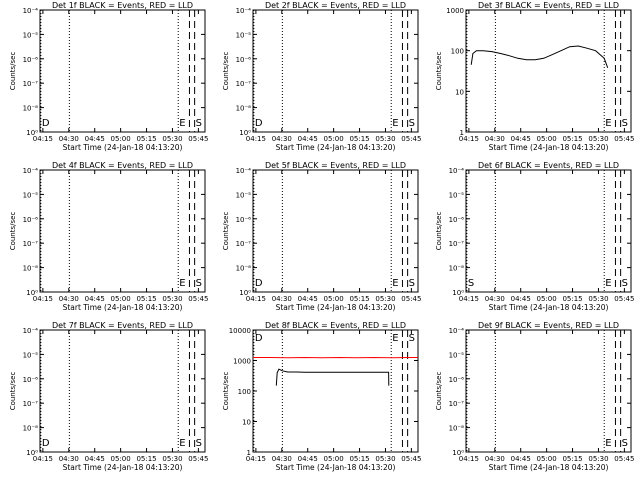  Describe the element at coordinates (548, 5) in the screenshot. I see `chart-title: Det 3f BLACK = Events, RED = LLD` at that location.